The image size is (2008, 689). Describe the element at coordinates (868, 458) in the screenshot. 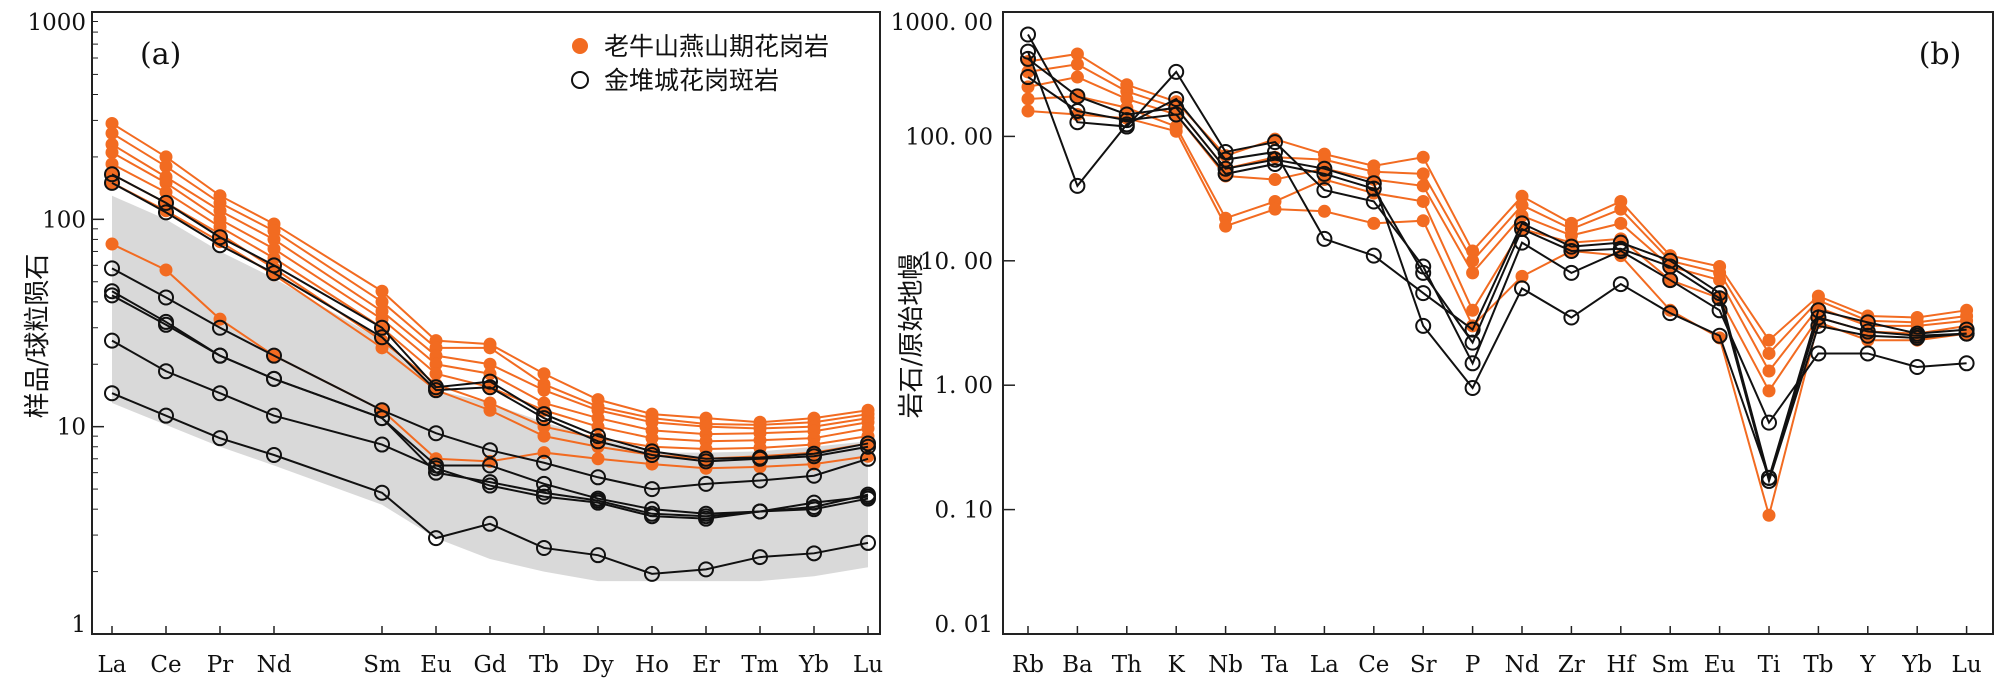

I see `panel-a-series-10-point-Lu` at that location.